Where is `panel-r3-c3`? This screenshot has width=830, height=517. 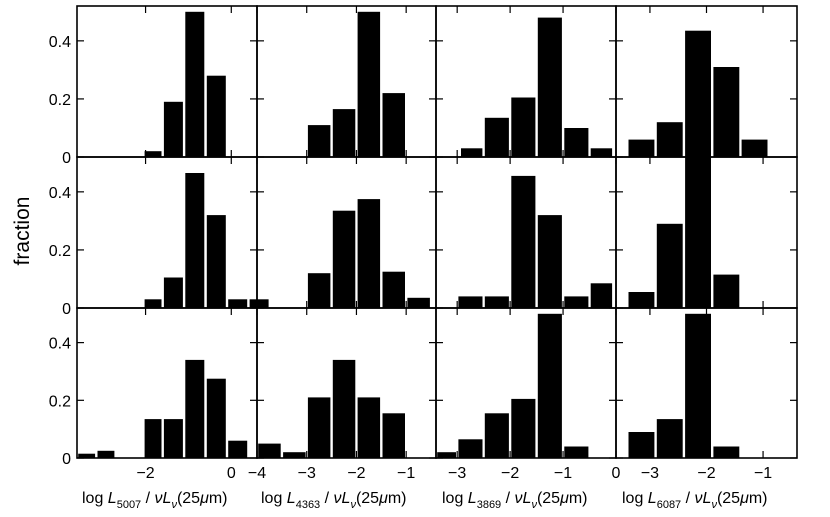 panel-r3-c3 is located at coordinates (513, 386).